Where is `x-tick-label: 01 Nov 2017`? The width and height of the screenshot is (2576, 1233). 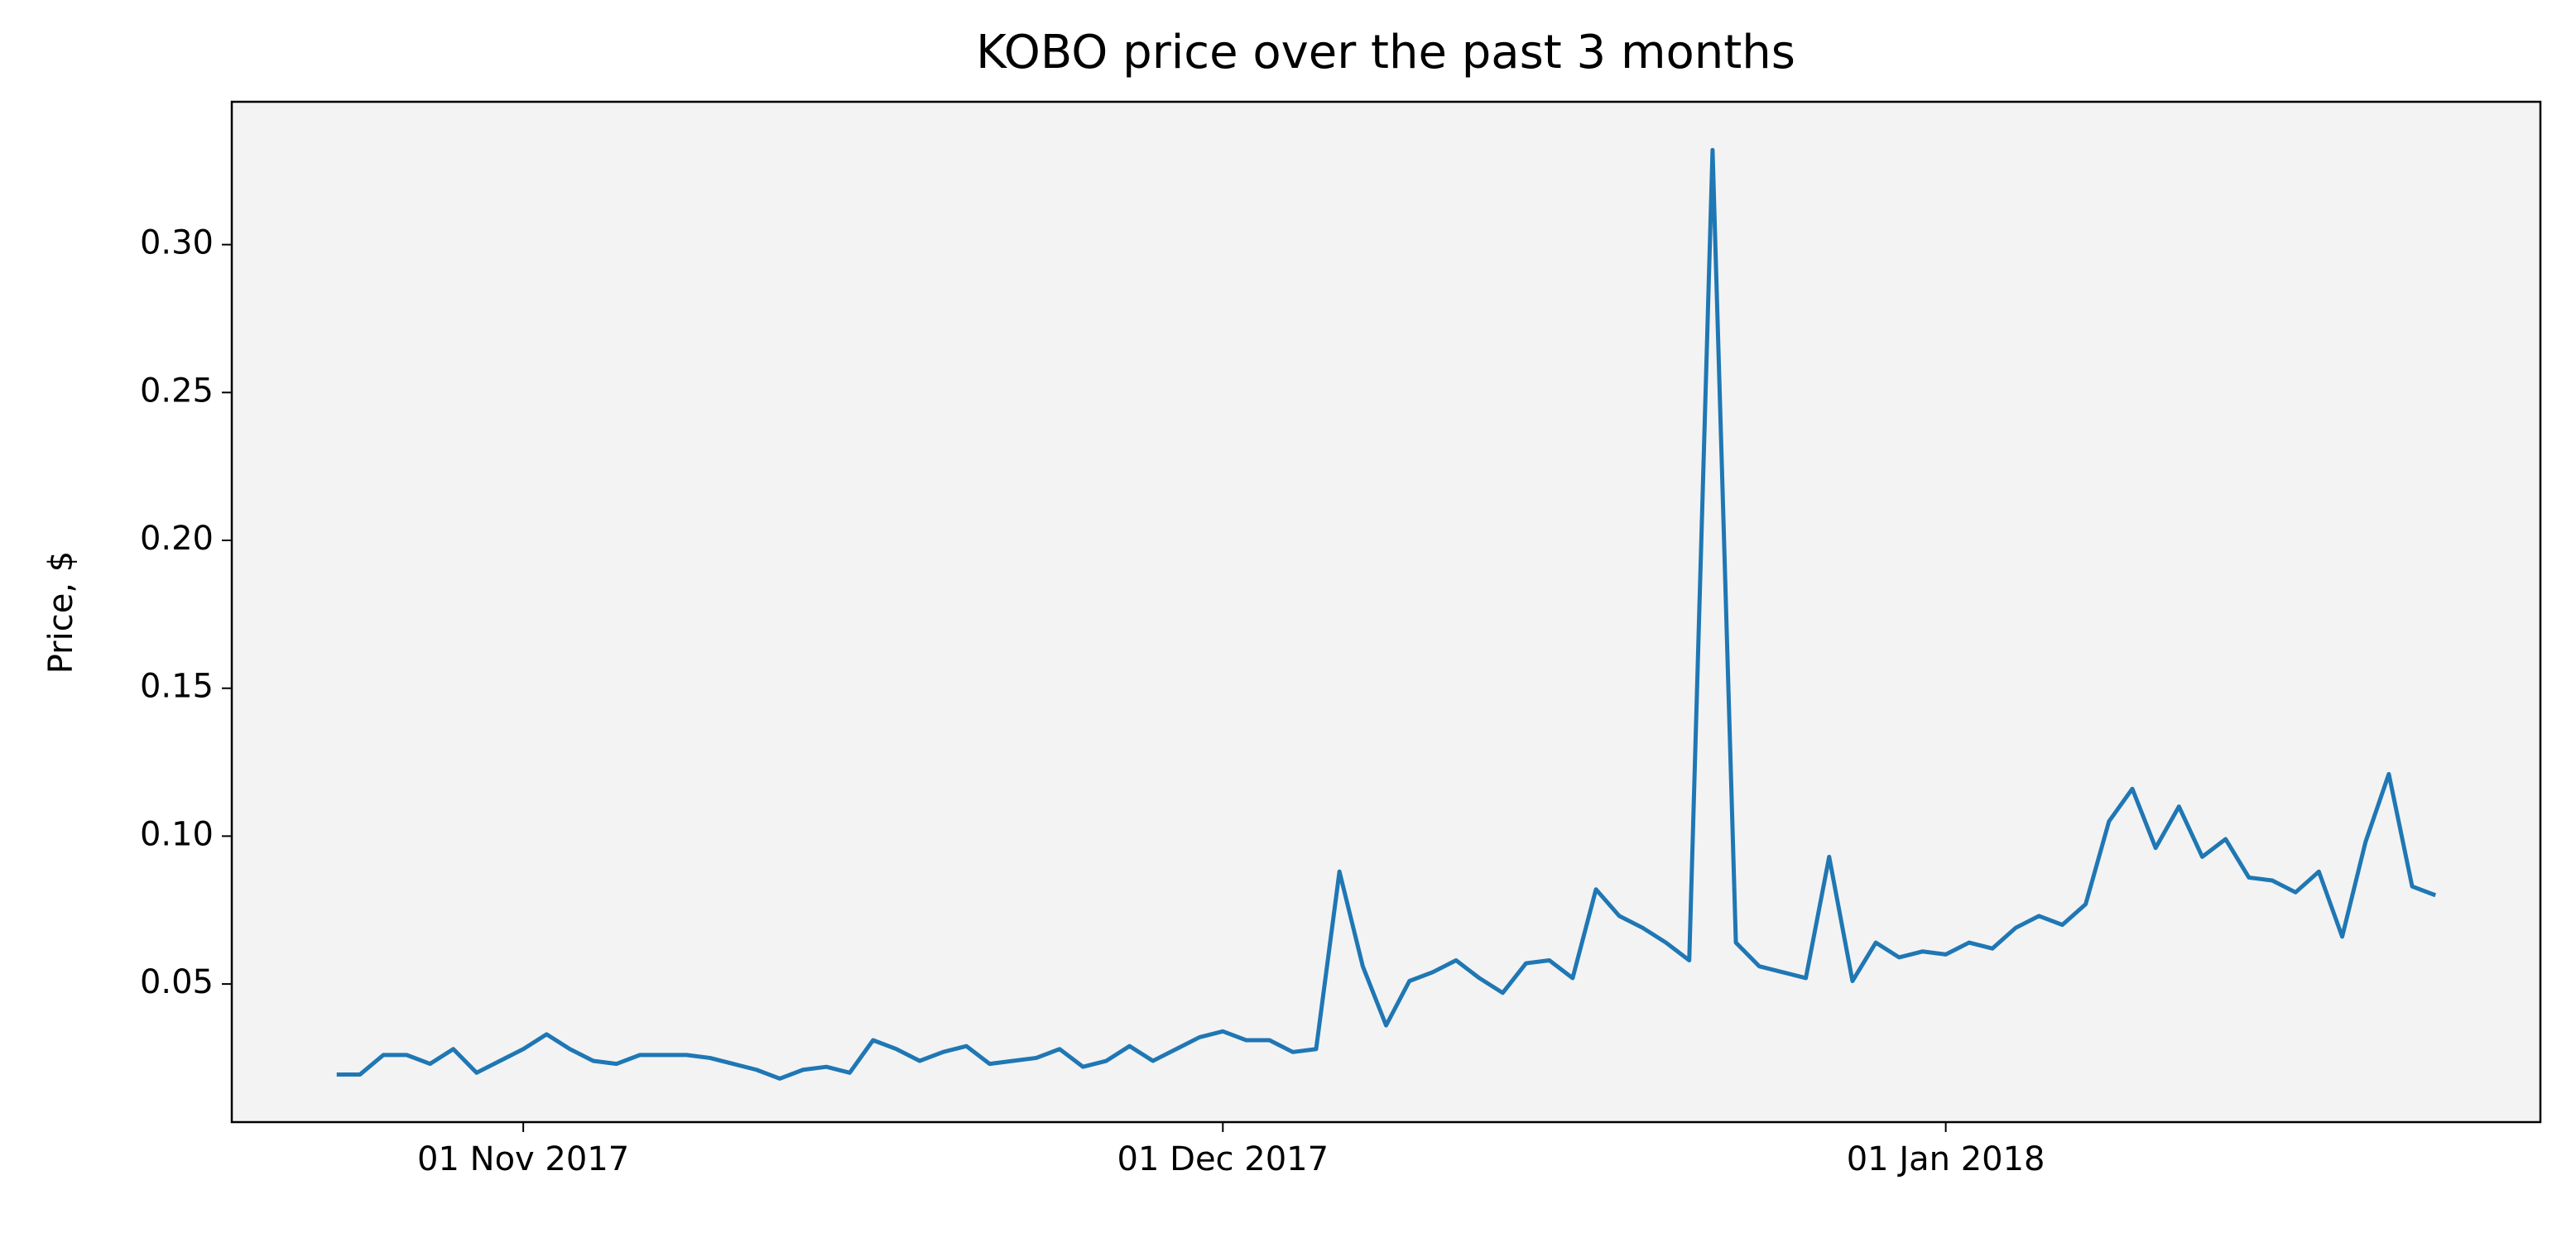
x-tick-label: 01 Nov 2017 is located at coordinates (523, 1159).